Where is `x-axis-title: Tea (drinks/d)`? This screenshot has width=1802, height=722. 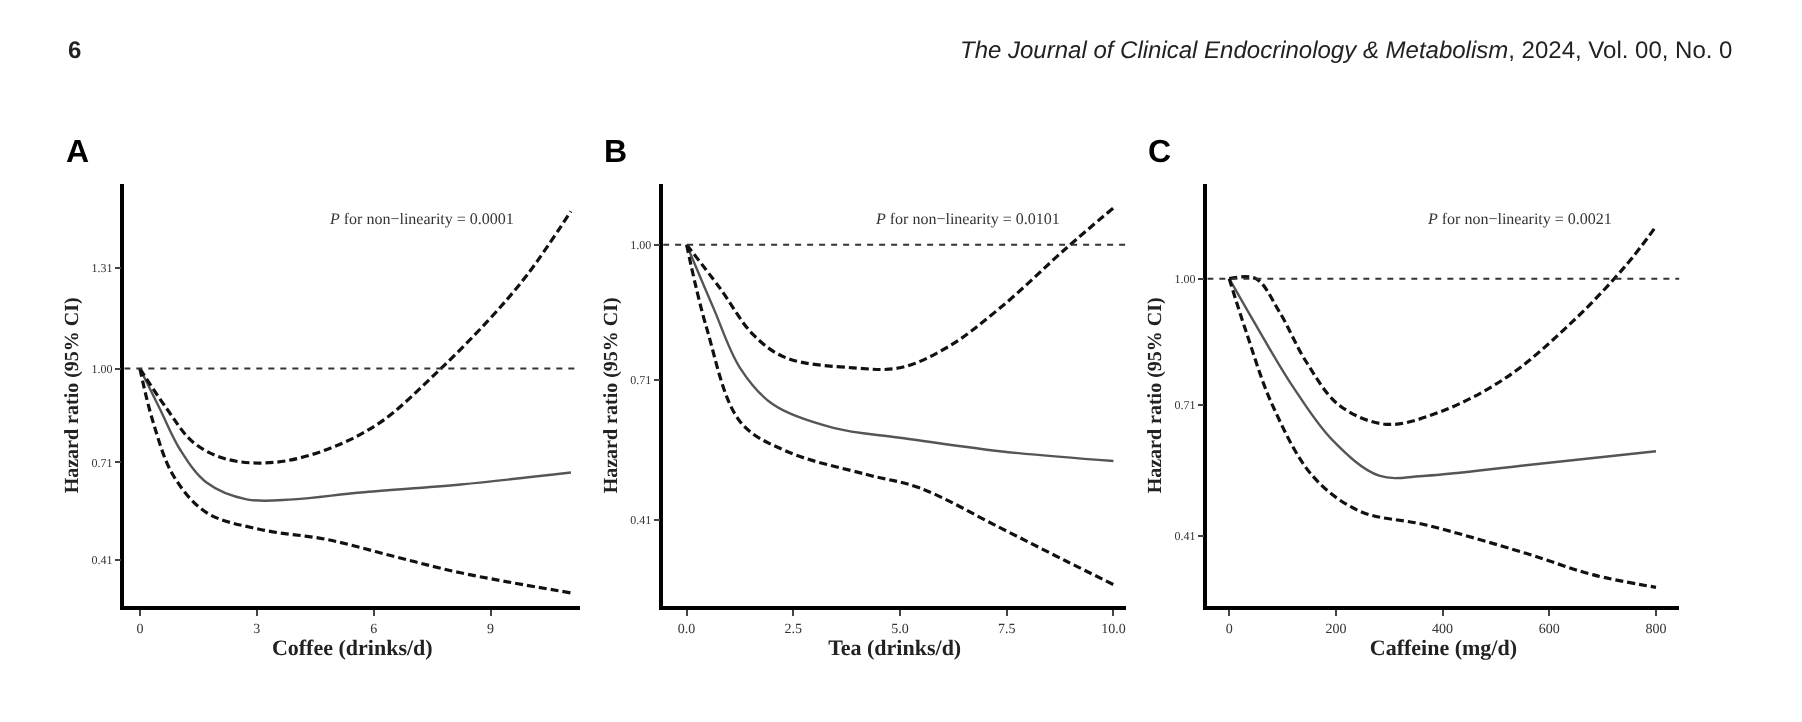 x-axis-title: Tea (drinks/d) is located at coordinates (895, 648).